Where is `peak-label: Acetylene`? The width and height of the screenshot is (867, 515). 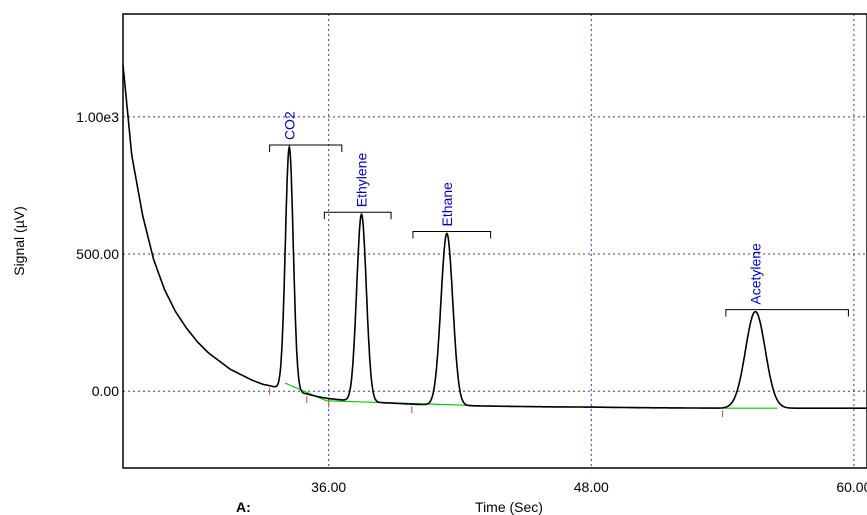
peak-label: Acetylene is located at coordinates (755, 274).